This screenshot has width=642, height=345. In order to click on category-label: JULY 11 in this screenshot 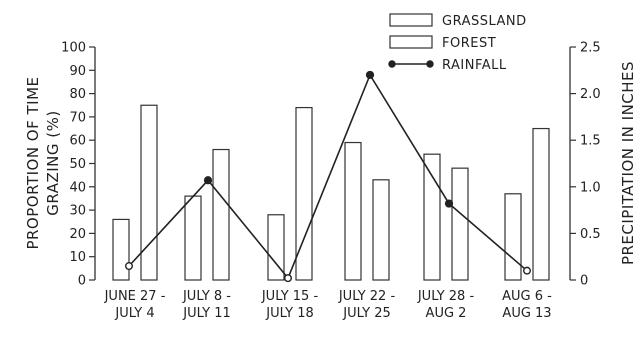, I will do `click(206, 313)`.